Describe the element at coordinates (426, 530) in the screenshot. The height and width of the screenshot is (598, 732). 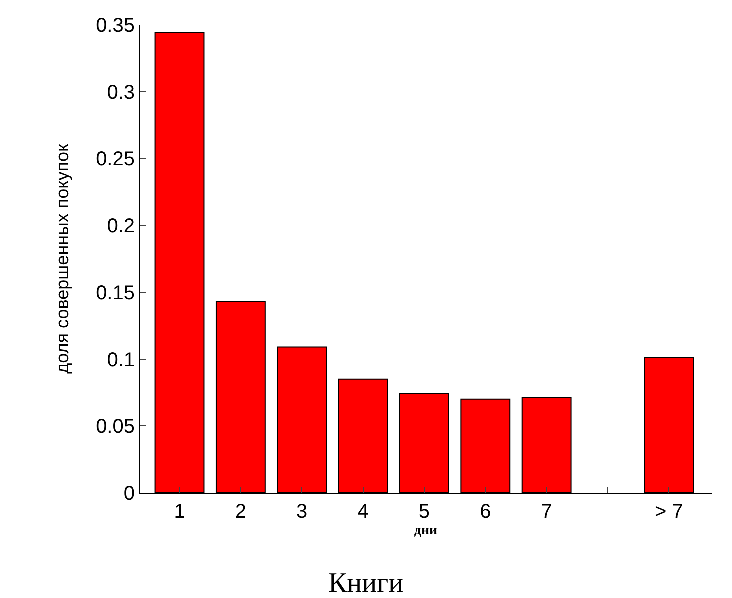
I see `x-axis-title: дни` at that location.